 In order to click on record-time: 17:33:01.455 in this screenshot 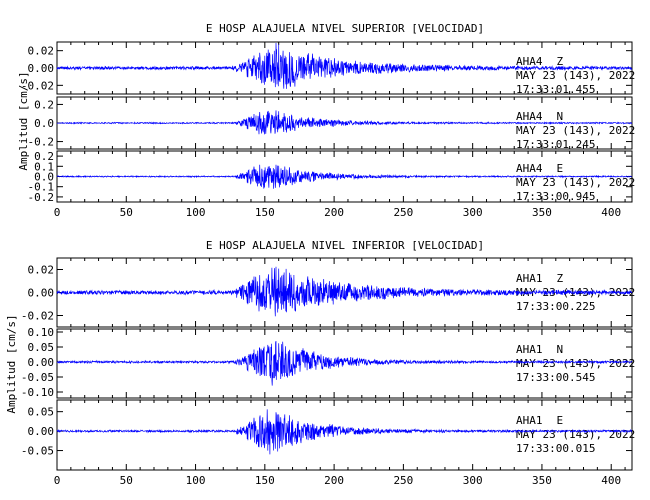, I will do `click(555, 89)`.